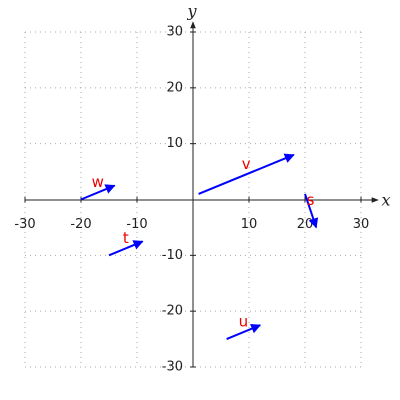  I want to click on y-axis-label: y, so click(191, 11).